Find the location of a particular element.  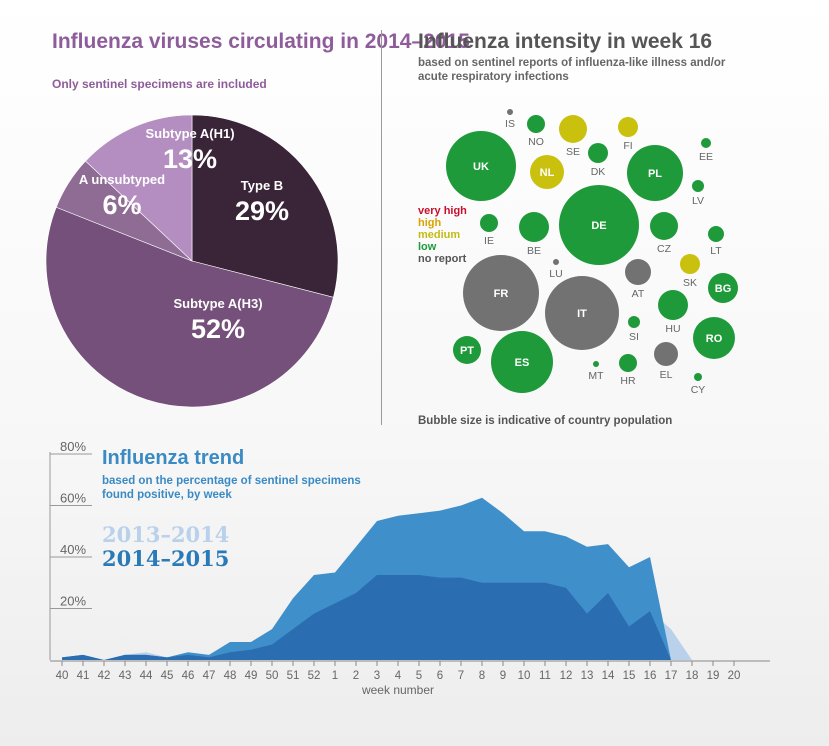

bubble-be is located at coordinates (534, 227).